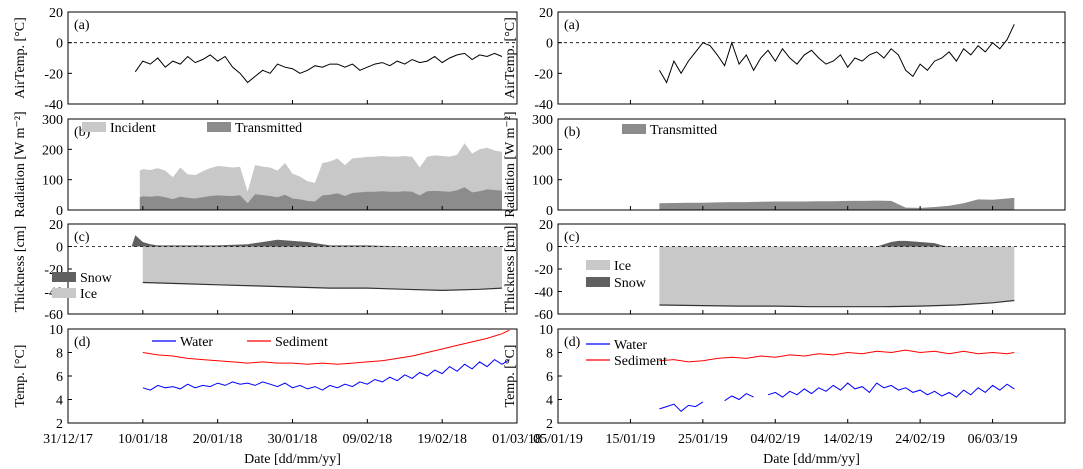 The image size is (1083, 469). What do you see at coordinates (68, 439) in the screenshot?
I see `x-tick-label: 31/12/17` at bounding box center [68, 439].